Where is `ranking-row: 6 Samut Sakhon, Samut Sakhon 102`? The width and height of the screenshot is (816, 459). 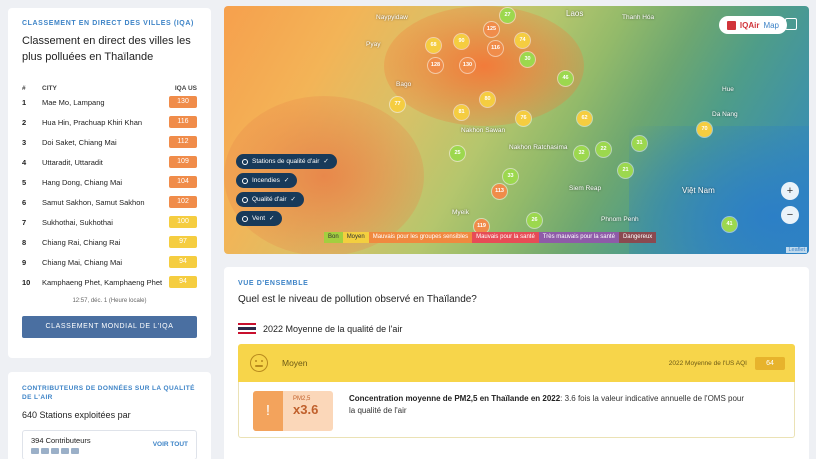
ranking-row: 6 Samut Sakhon, Samut Sakhon 102 is located at coordinates (109, 202).